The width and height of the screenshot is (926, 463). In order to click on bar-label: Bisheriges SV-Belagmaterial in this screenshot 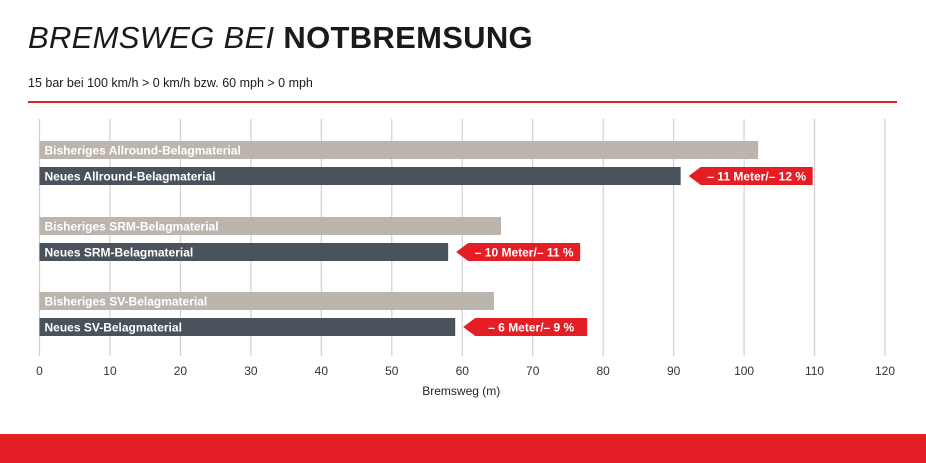, I will do `click(126, 301)`.